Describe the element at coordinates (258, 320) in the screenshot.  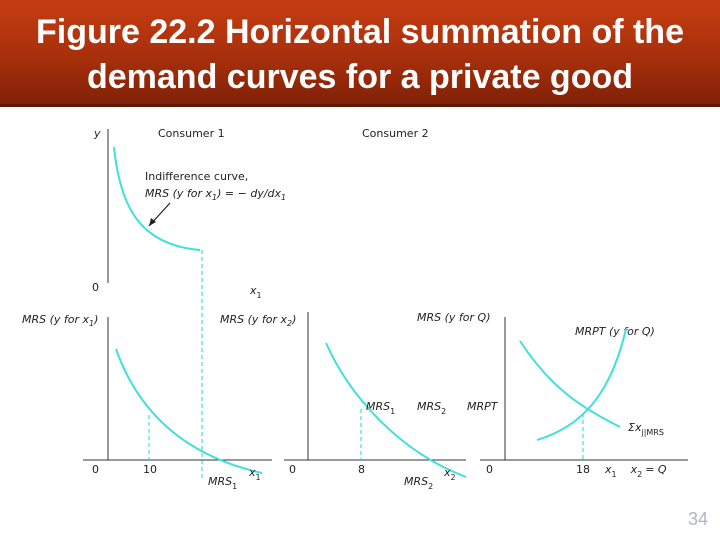
I see `panel2-y-axis-label: MRS (y for x2)` at that location.